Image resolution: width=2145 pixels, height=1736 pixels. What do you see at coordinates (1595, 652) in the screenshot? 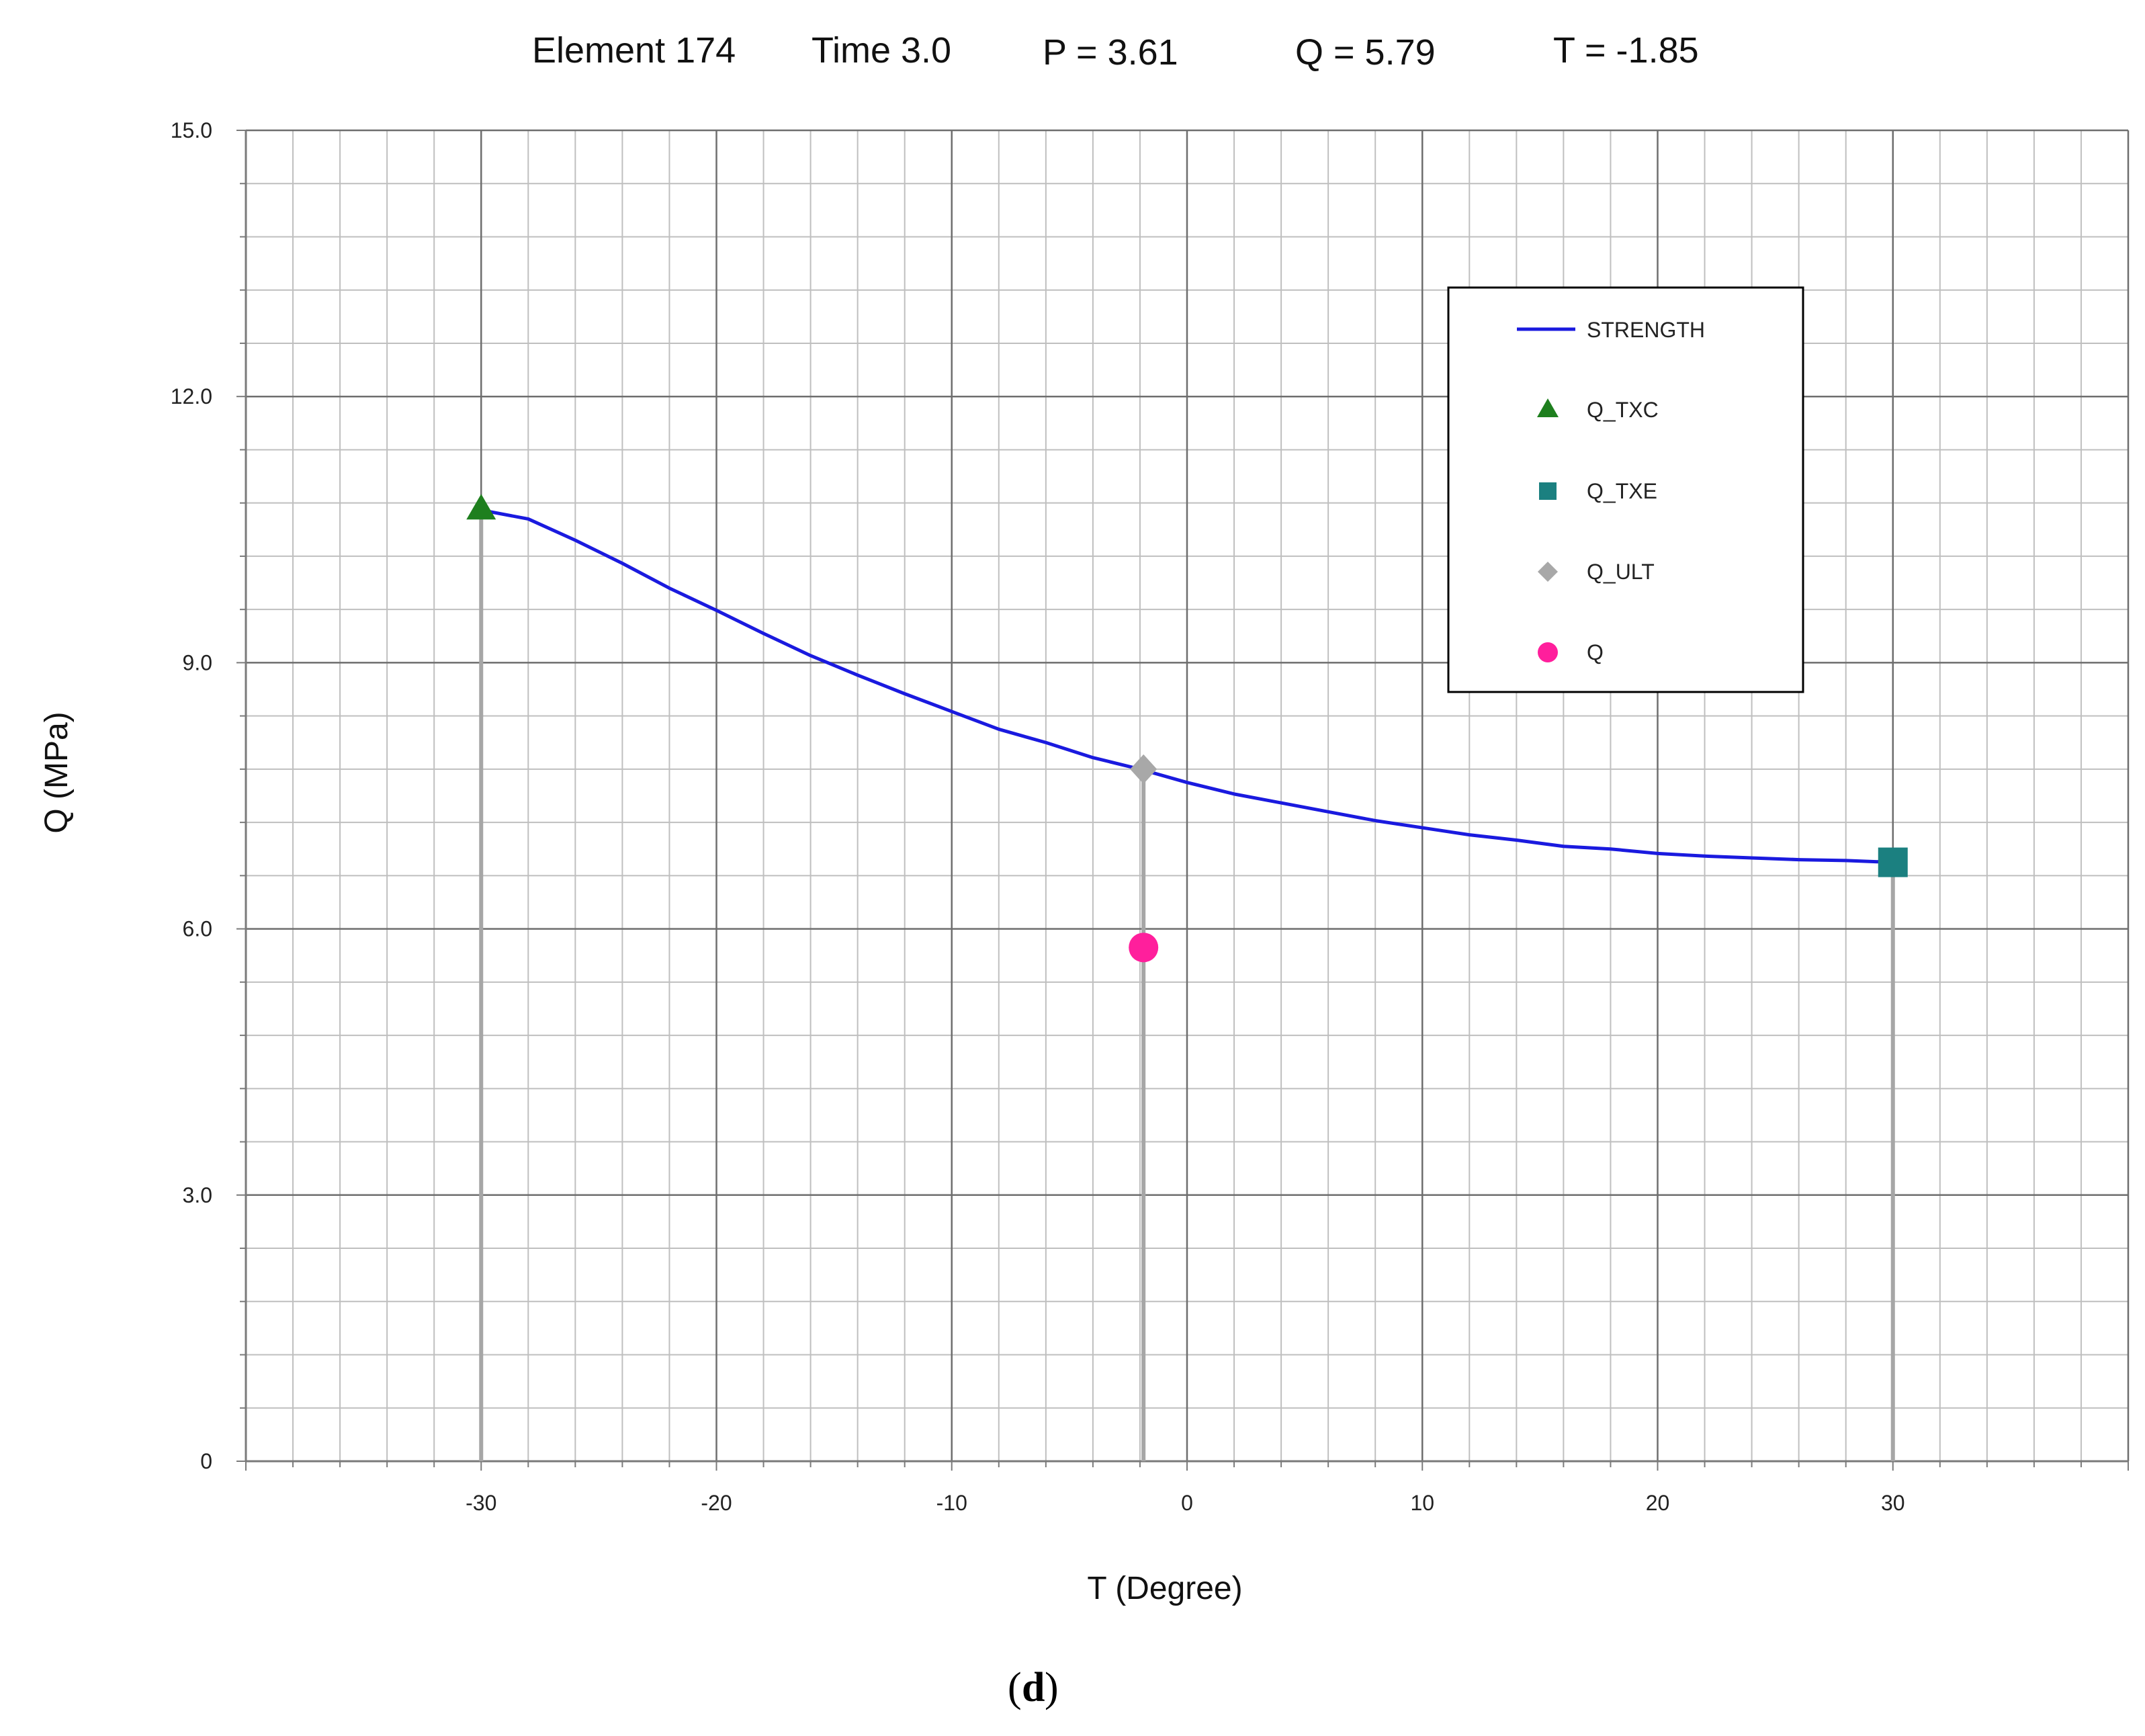
I see `legend-label-q: Q` at bounding box center [1595, 652].